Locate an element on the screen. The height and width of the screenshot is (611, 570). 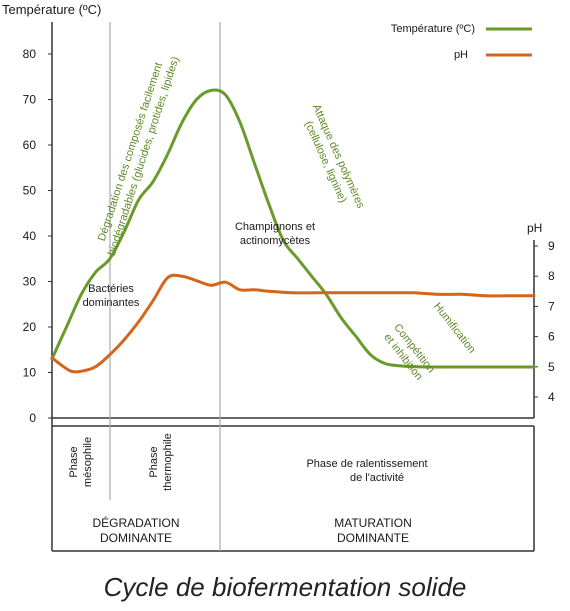
legend-label-temperature: Température (ºC) is located at coordinates (433, 29).